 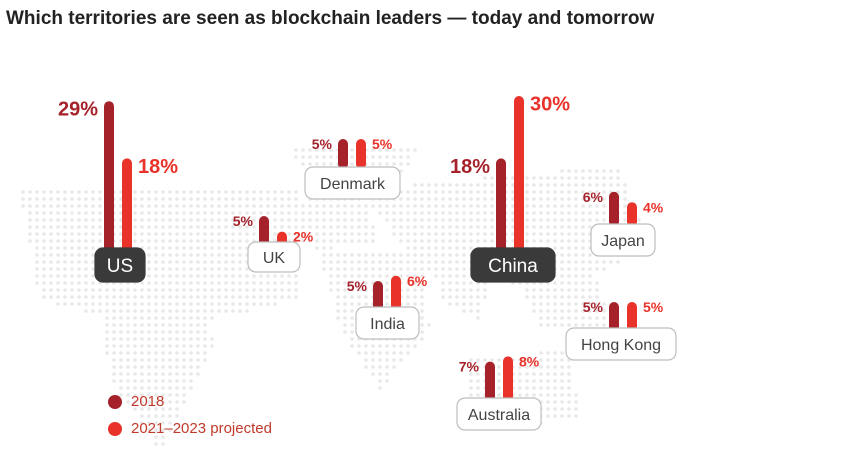 What do you see at coordinates (361, 154) in the screenshot?
I see `bar-projected-denmark` at bounding box center [361, 154].